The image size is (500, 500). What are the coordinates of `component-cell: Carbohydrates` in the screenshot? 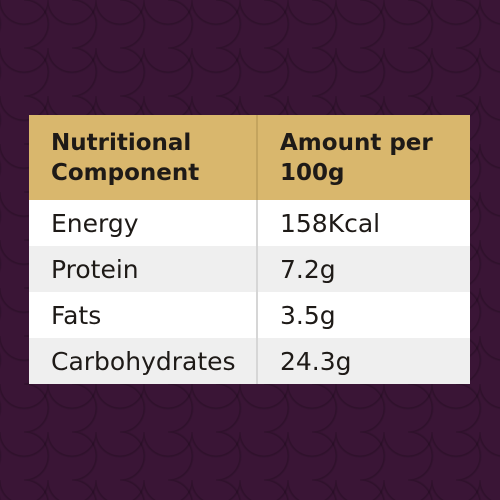 It's located at (143, 361).